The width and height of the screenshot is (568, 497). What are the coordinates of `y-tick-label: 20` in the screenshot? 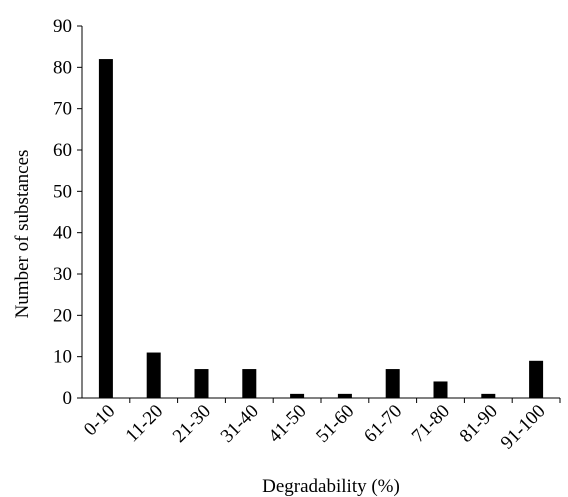 It's located at (62, 315).